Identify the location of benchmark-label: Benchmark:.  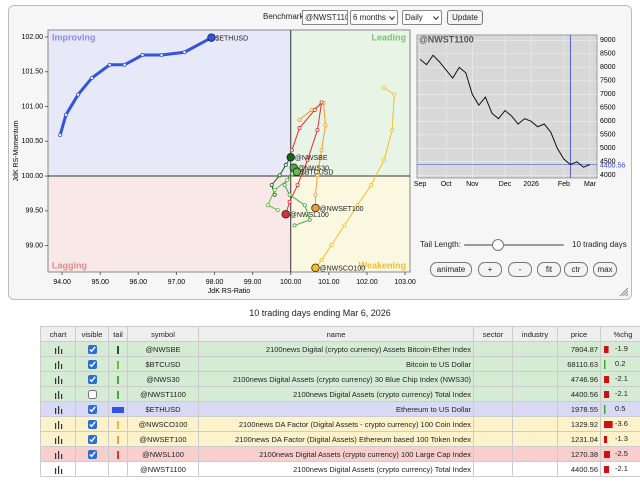
(284, 16).